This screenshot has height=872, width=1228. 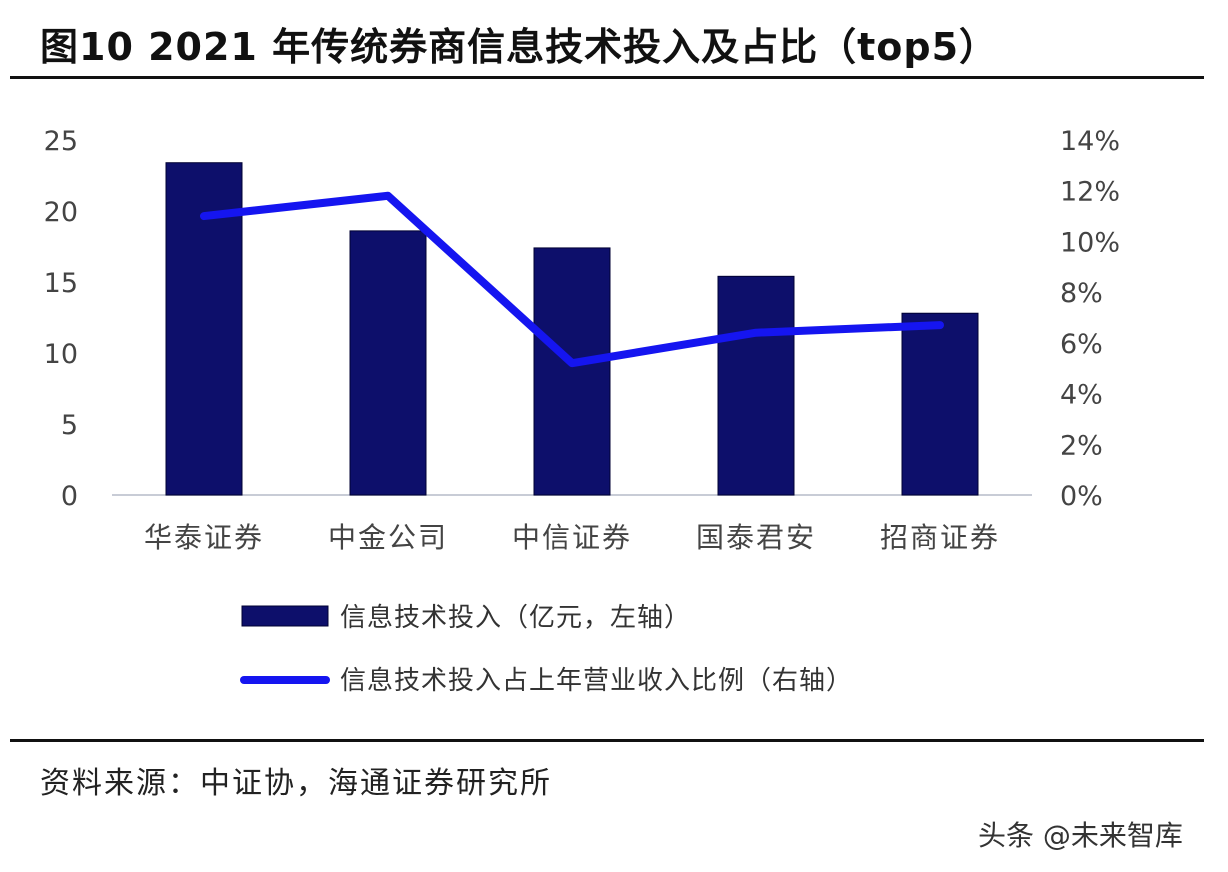 I want to click on right-axis-tick-label: 4%, so click(x=1081, y=395).